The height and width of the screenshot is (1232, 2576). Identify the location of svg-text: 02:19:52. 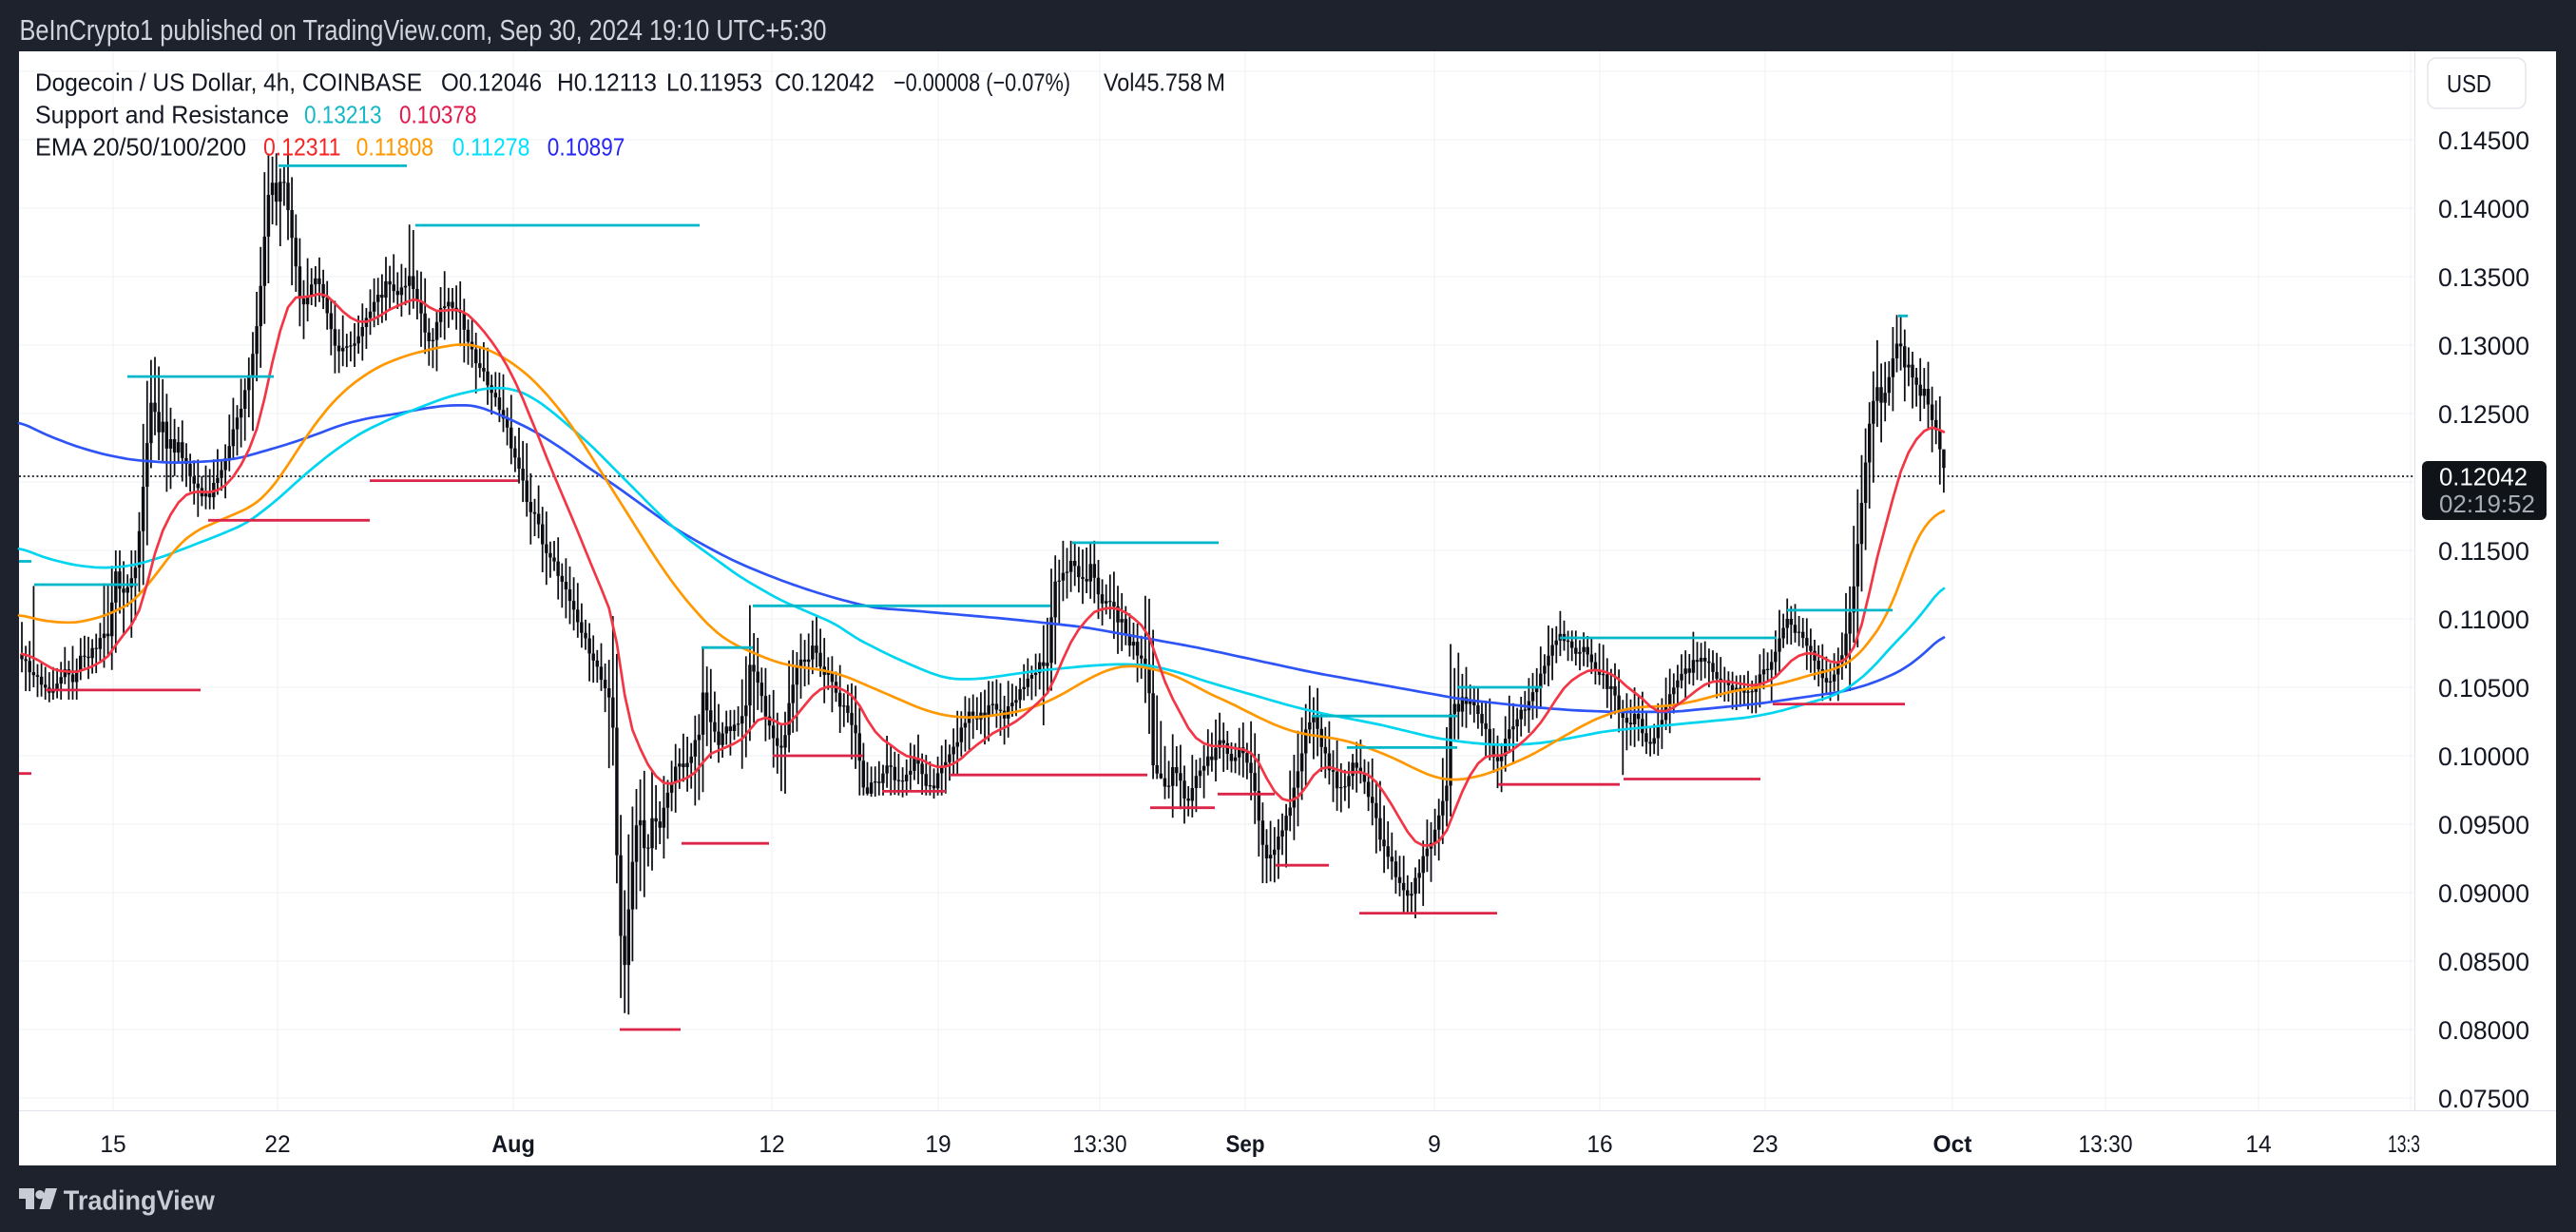
(2487, 504).